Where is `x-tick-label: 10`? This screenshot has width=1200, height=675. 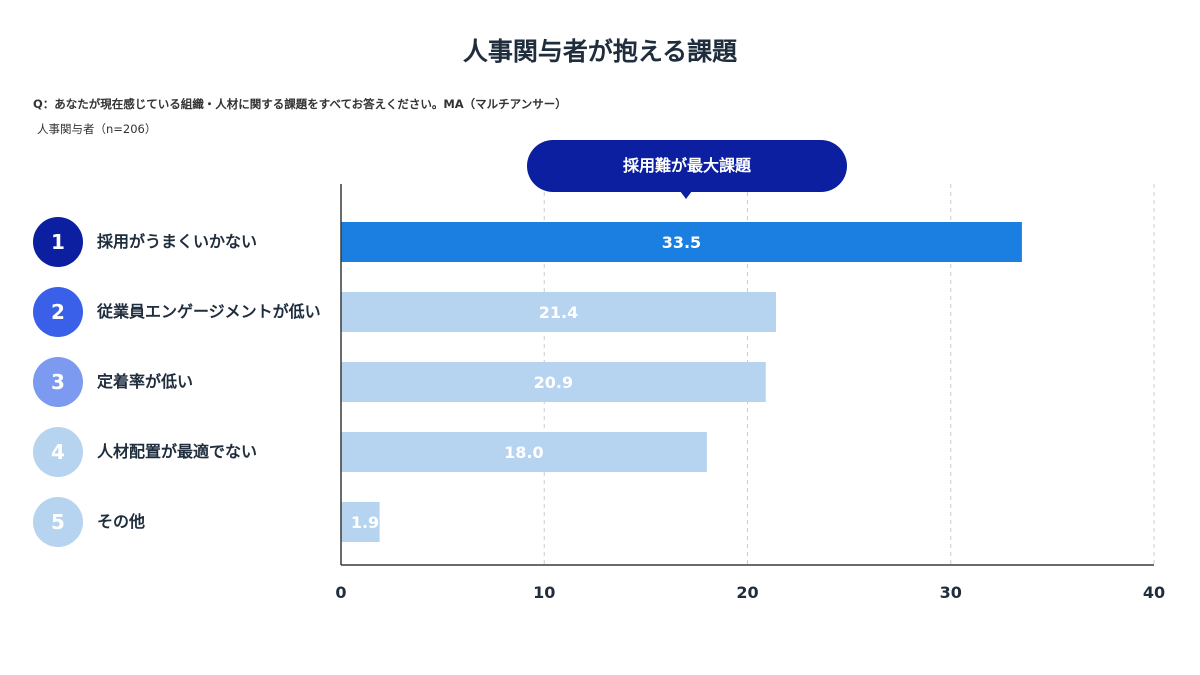
x-tick-label: 10 is located at coordinates (544, 592).